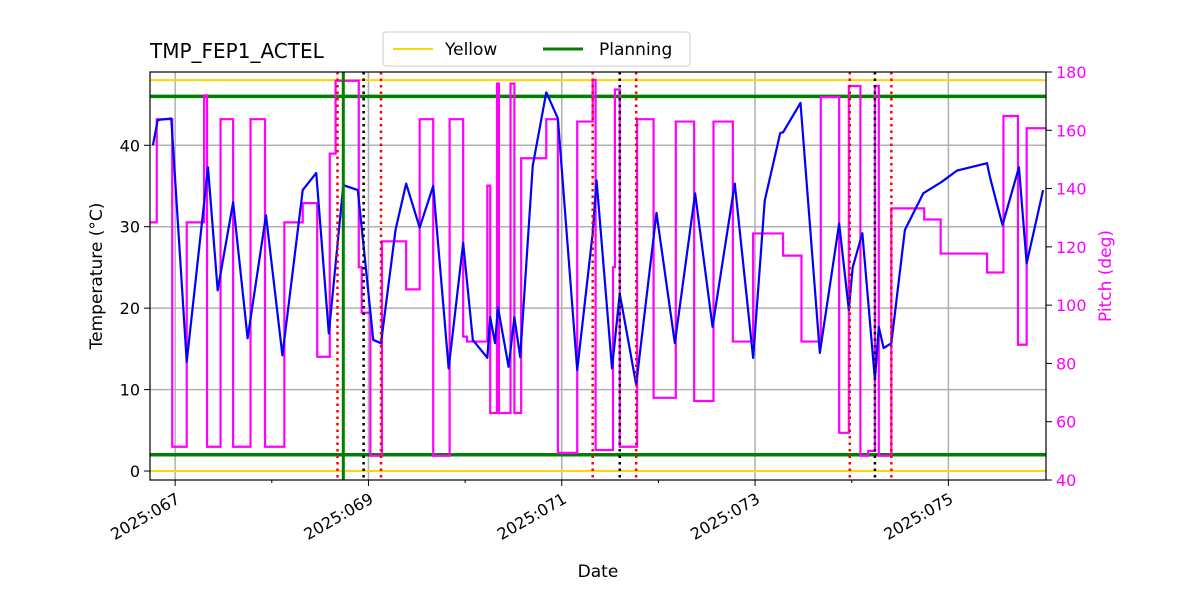  Describe the element at coordinates (1071, 247) in the screenshot. I see `y2-tick-label: 120` at that location.